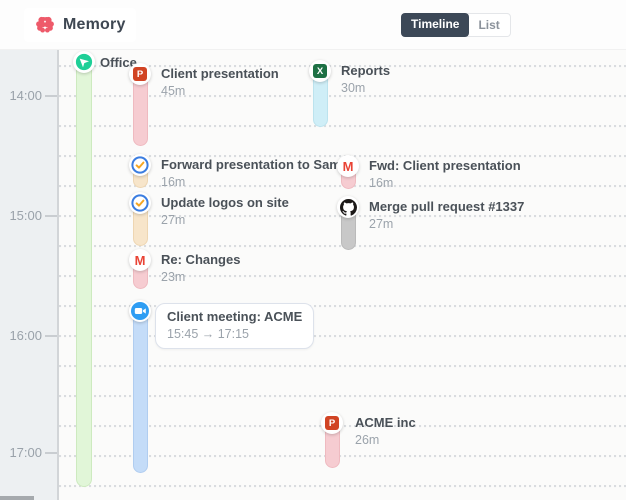  I want to click on meeting-card: Client meeting: ACME 15:45 → 17:15, so click(235, 326).